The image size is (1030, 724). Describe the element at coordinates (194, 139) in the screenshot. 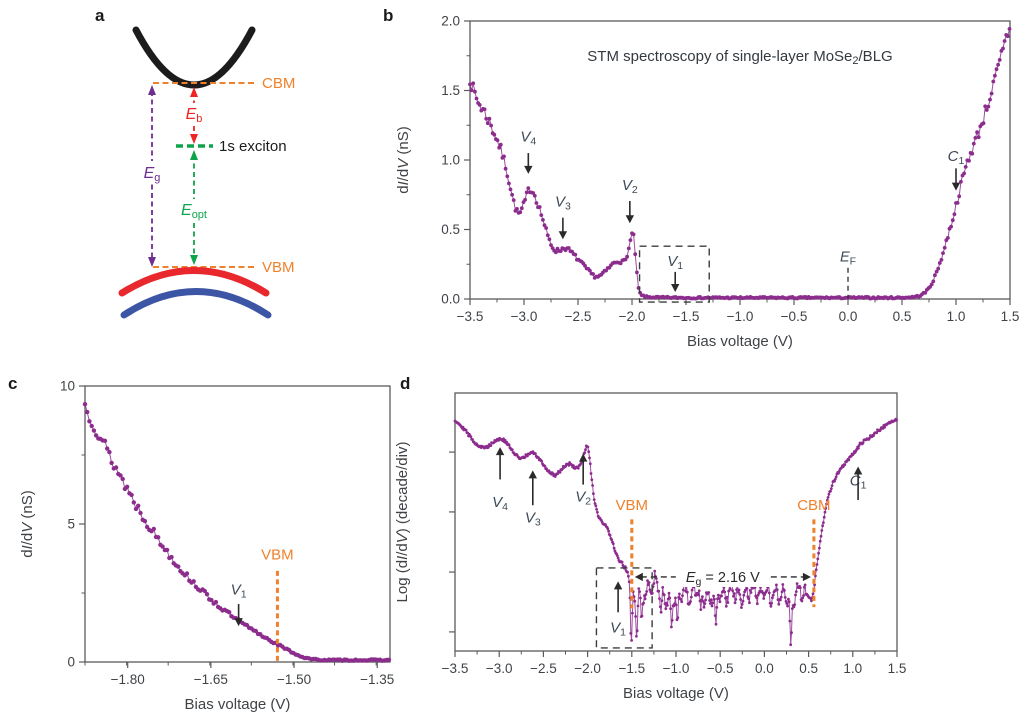

I see `eb-arrowhead-down` at that location.